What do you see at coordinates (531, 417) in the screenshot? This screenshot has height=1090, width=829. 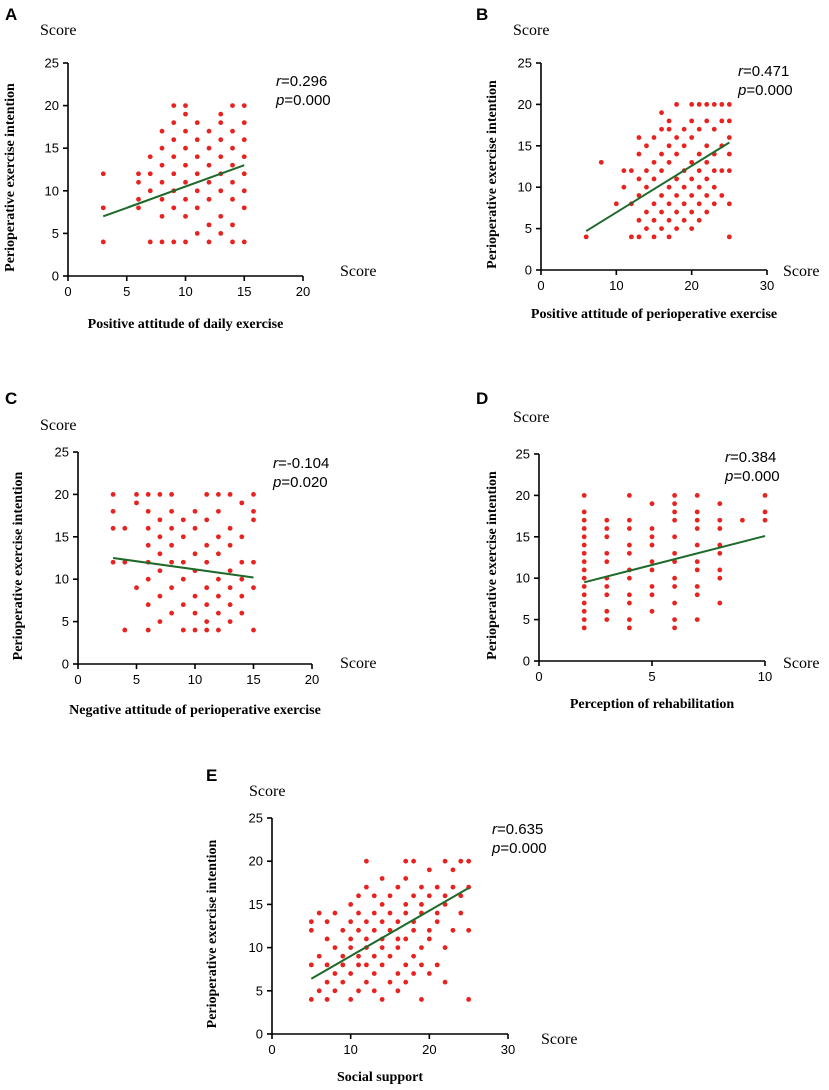 I see `chart-d-y-unit-label: Score` at bounding box center [531, 417].